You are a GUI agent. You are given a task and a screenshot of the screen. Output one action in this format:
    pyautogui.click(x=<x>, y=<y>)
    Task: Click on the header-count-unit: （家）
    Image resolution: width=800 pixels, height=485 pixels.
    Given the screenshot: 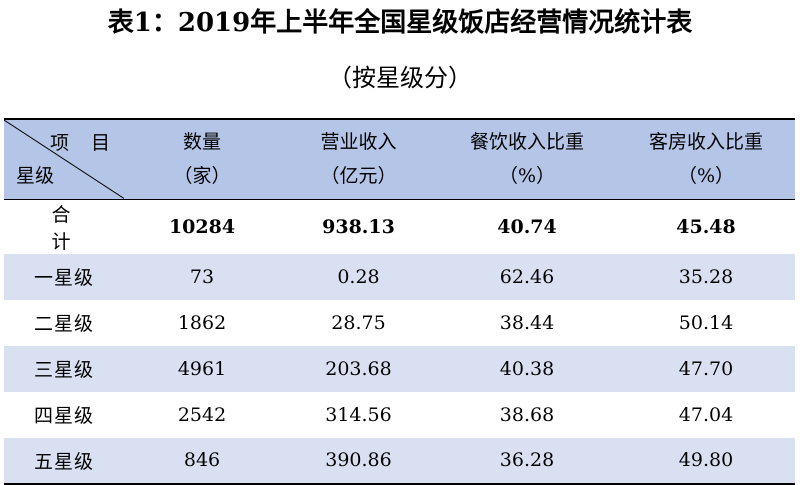 What is the action you would take?
    pyautogui.click(x=202, y=176)
    